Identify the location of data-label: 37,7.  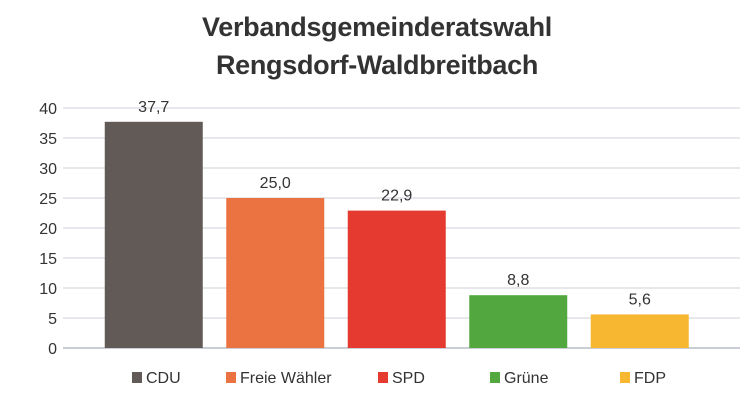
(153, 107).